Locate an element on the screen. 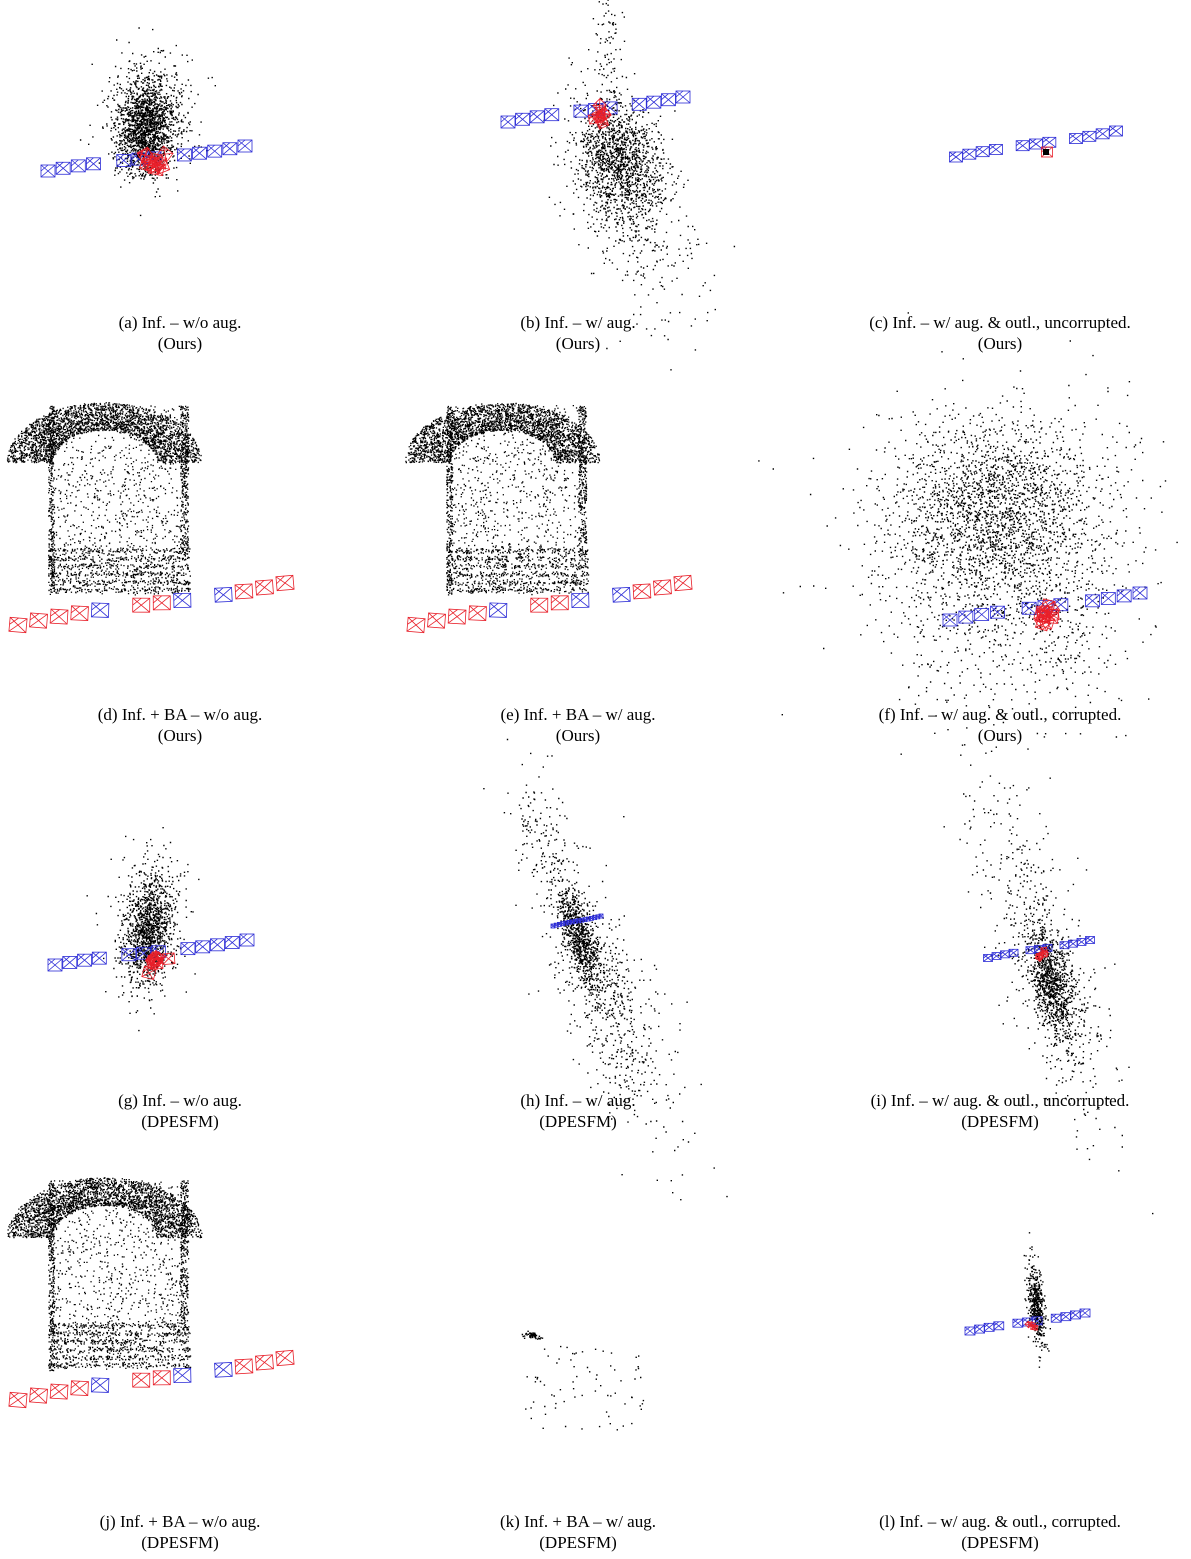 Image resolution: width=1191 pixels, height=1559 pixels. caption-l-title: (l) Inf. – w/ aug. & outl., corrupted. is located at coordinates (1000, 1521).